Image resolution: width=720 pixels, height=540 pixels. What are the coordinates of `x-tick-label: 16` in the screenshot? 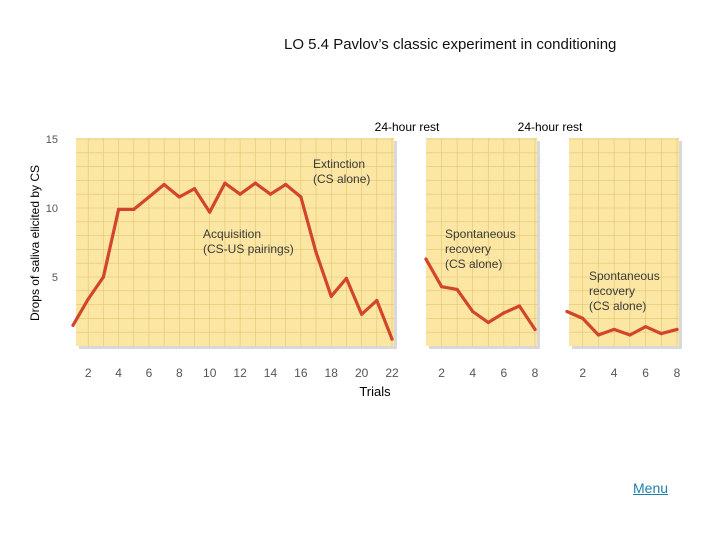 It's located at (301, 373).